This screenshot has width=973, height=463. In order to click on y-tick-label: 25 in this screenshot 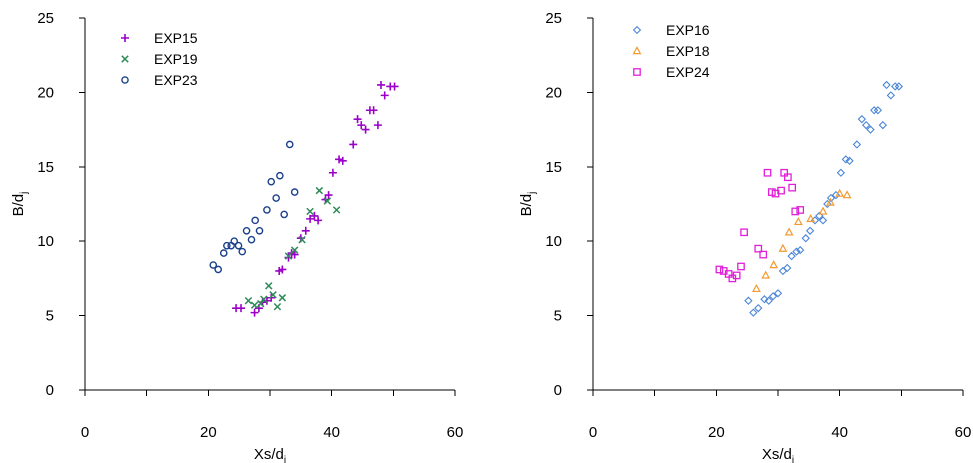, I will do `click(45, 18)`.